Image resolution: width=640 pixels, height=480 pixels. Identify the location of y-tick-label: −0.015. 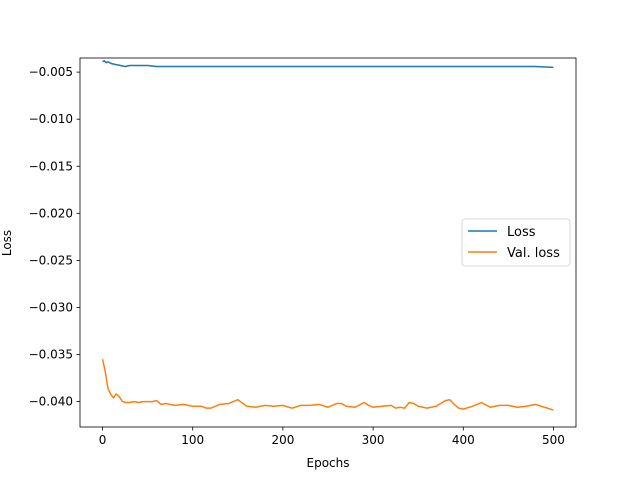
(51, 166).